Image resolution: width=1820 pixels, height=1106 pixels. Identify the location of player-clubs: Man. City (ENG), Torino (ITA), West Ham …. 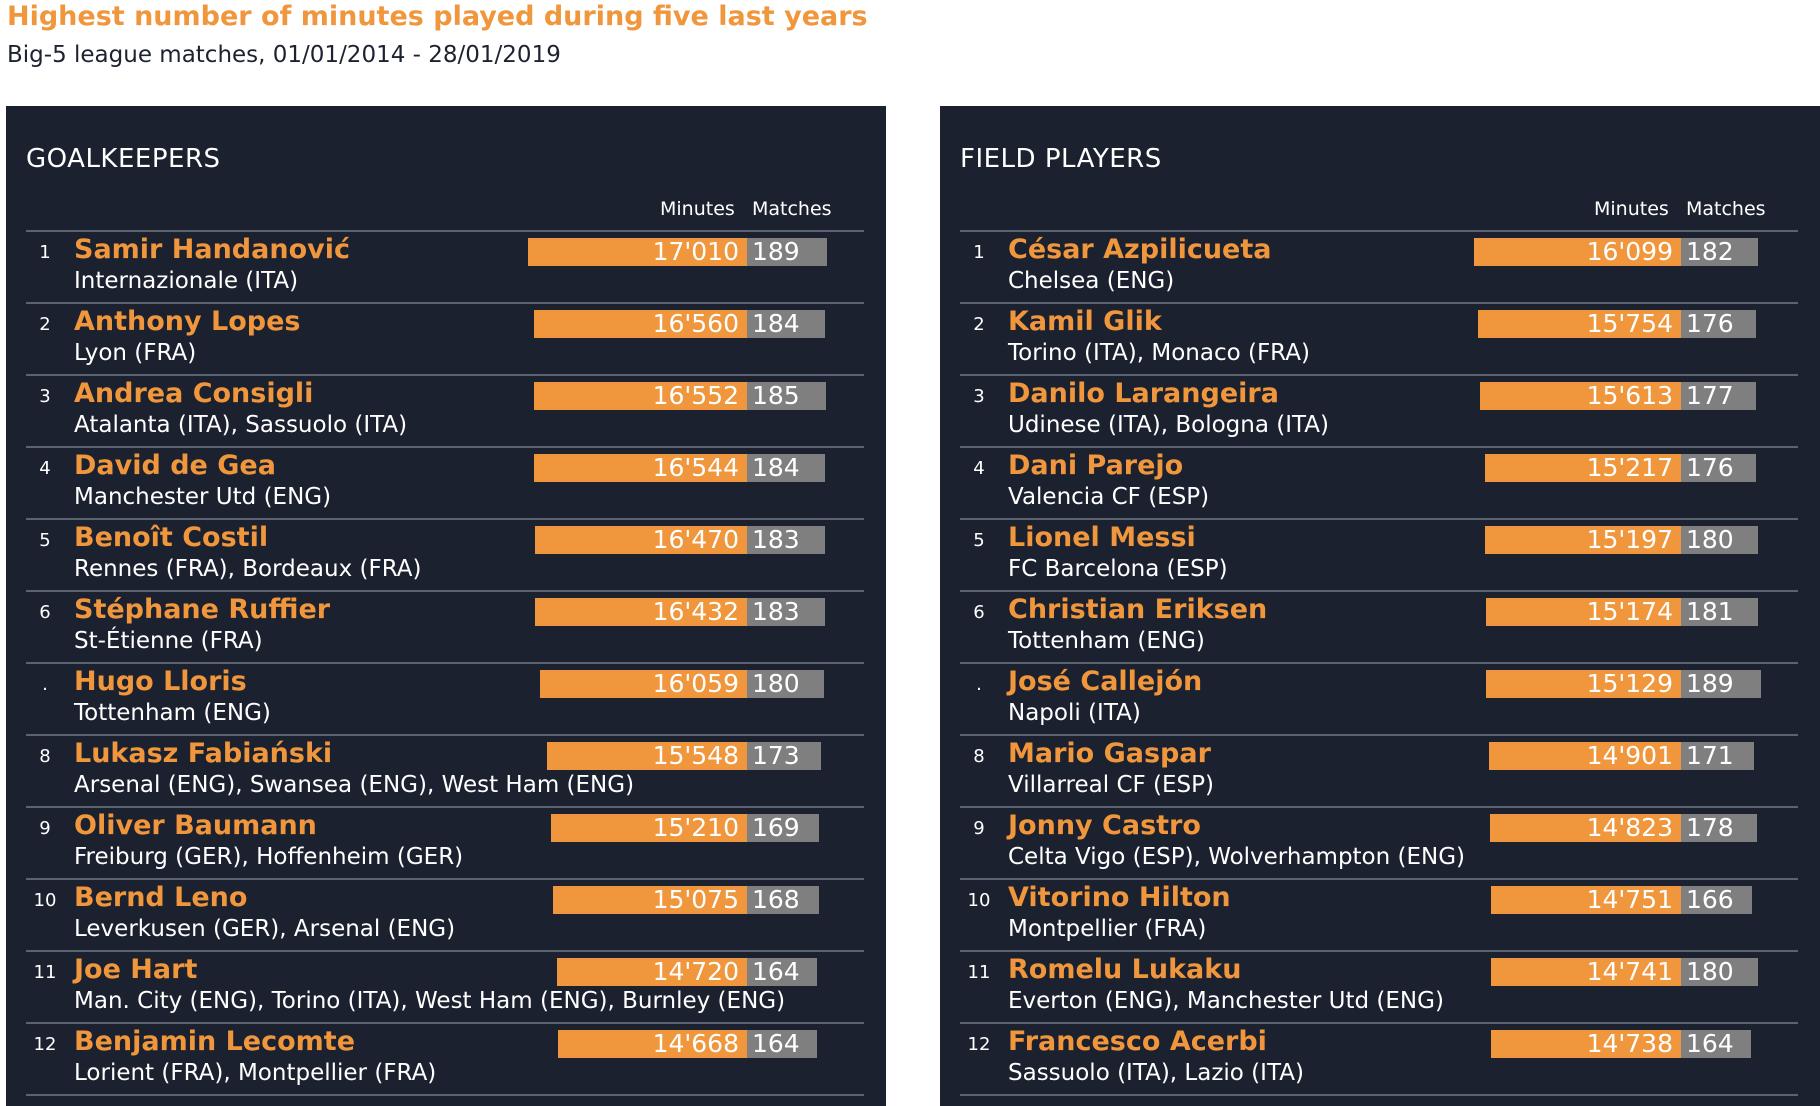
(430, 1001).